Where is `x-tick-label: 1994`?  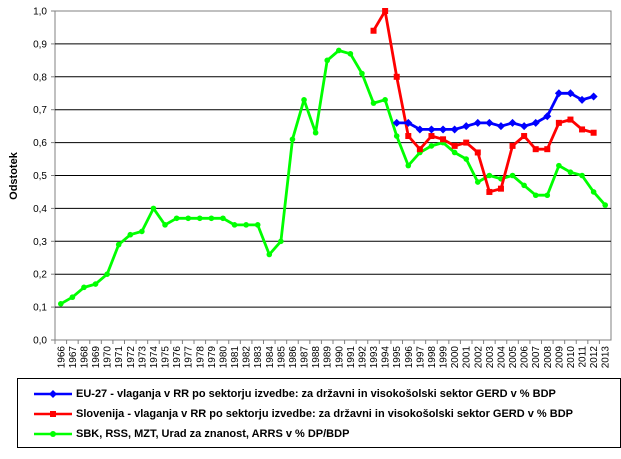 x-tick-label: 1994 is located at coordinates (386, 357).